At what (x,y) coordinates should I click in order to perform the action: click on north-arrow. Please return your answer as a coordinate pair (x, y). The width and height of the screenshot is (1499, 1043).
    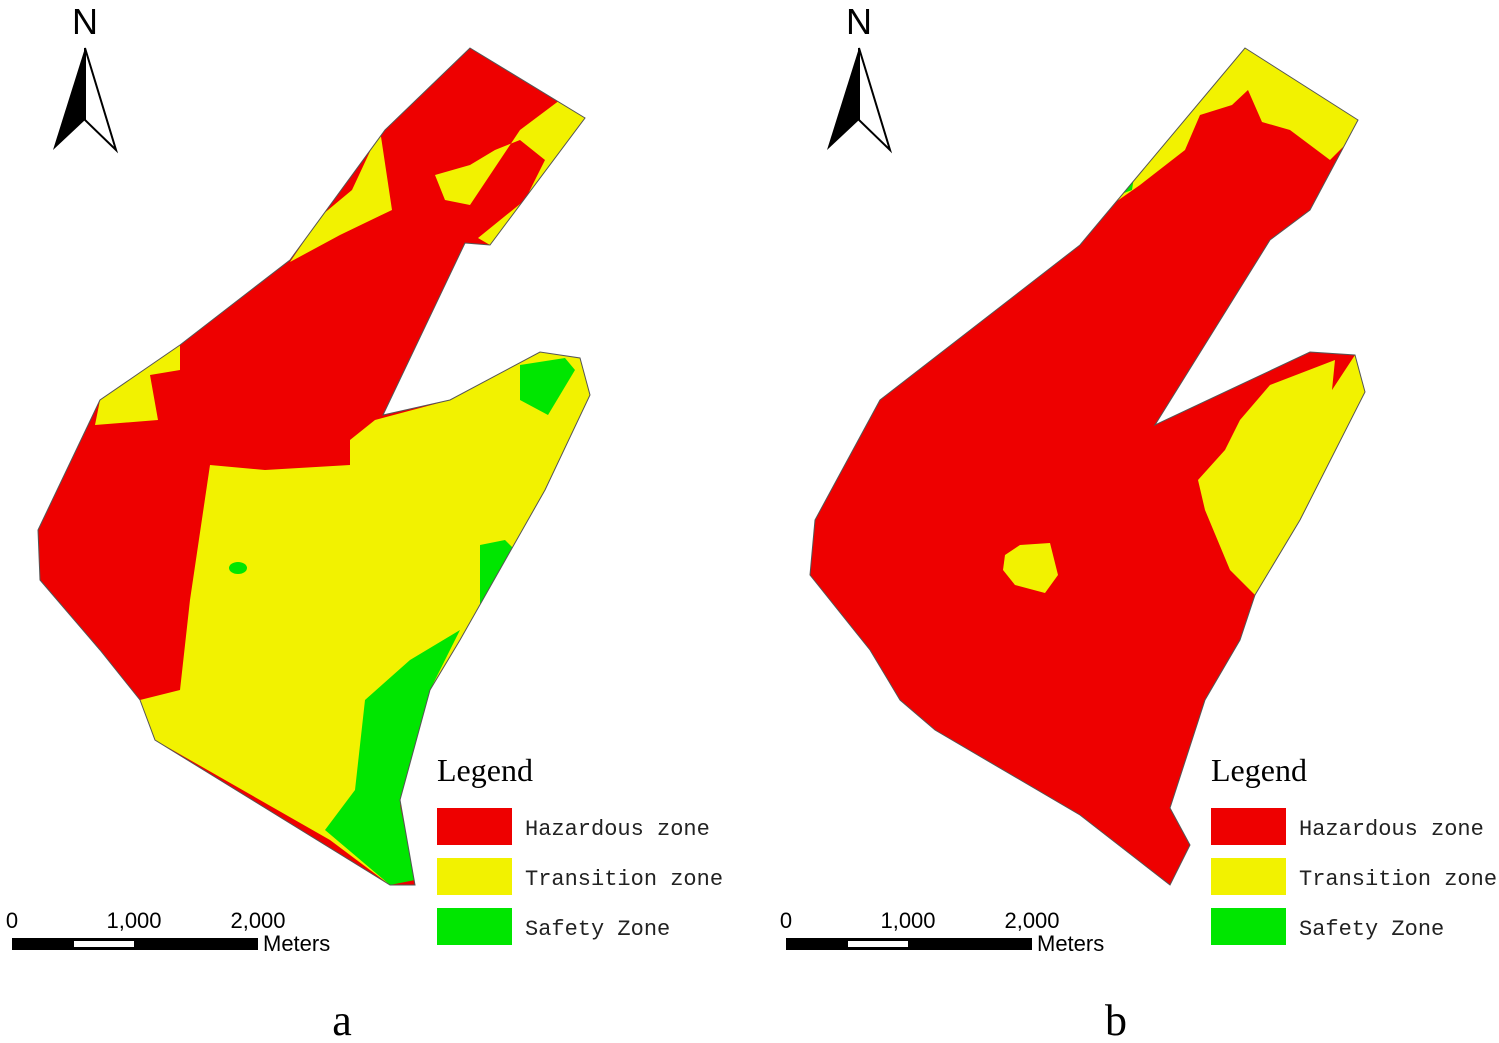
    Looking at the image, I should click on (473, 100).